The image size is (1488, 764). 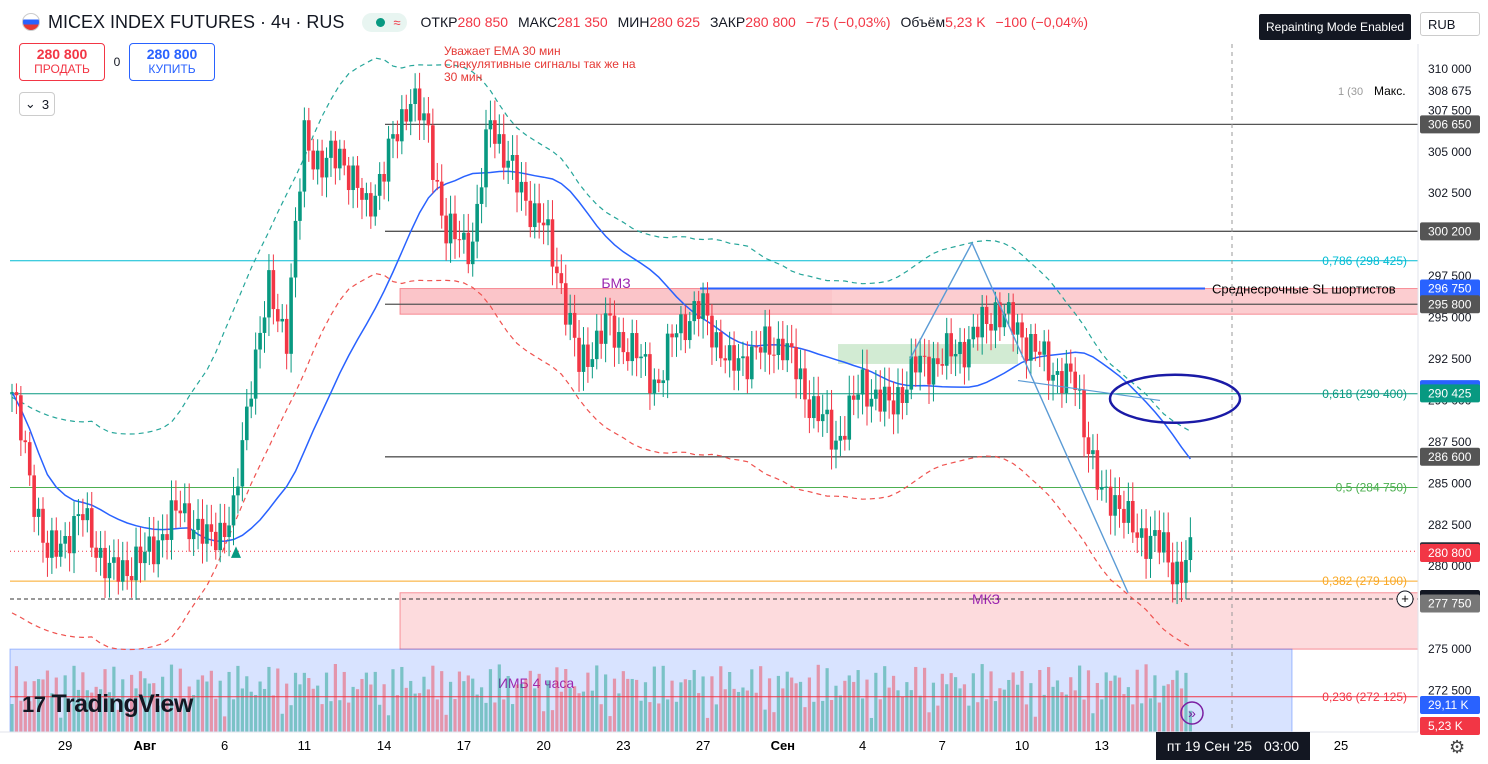 I want to click on trade-buttons: 280 800 ПРОДАТЬ 0 280 800 КУПИТЬ, so click(x=117, y=62).